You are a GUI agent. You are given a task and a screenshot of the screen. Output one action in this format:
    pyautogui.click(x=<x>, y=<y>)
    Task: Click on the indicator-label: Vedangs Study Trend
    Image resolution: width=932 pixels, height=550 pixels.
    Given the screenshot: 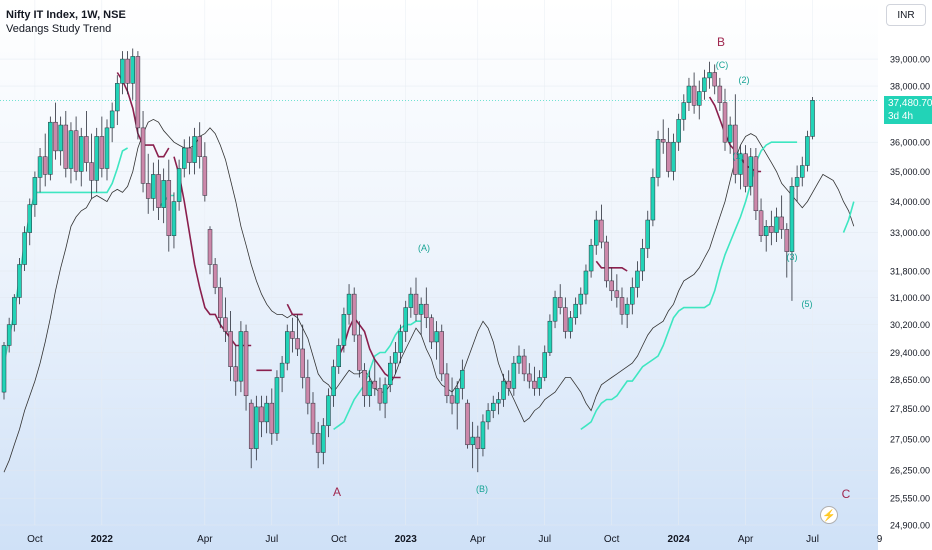 What is the action you would take?
    pyautogui.click(x=59, y=29)
    